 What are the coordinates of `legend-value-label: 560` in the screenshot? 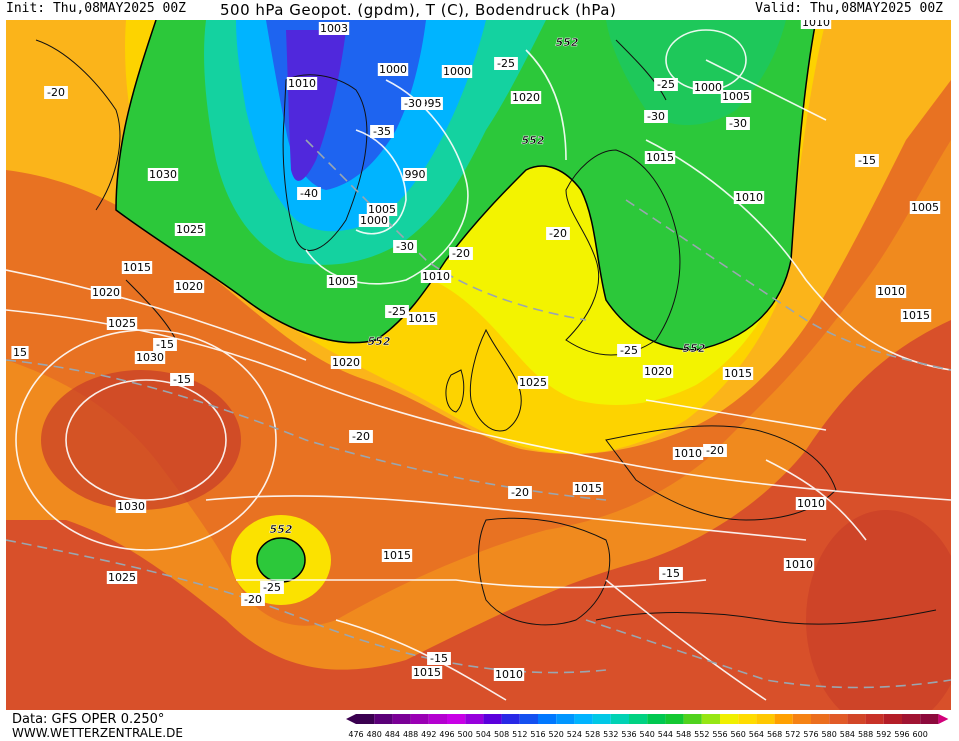 It's located at (738, 734).